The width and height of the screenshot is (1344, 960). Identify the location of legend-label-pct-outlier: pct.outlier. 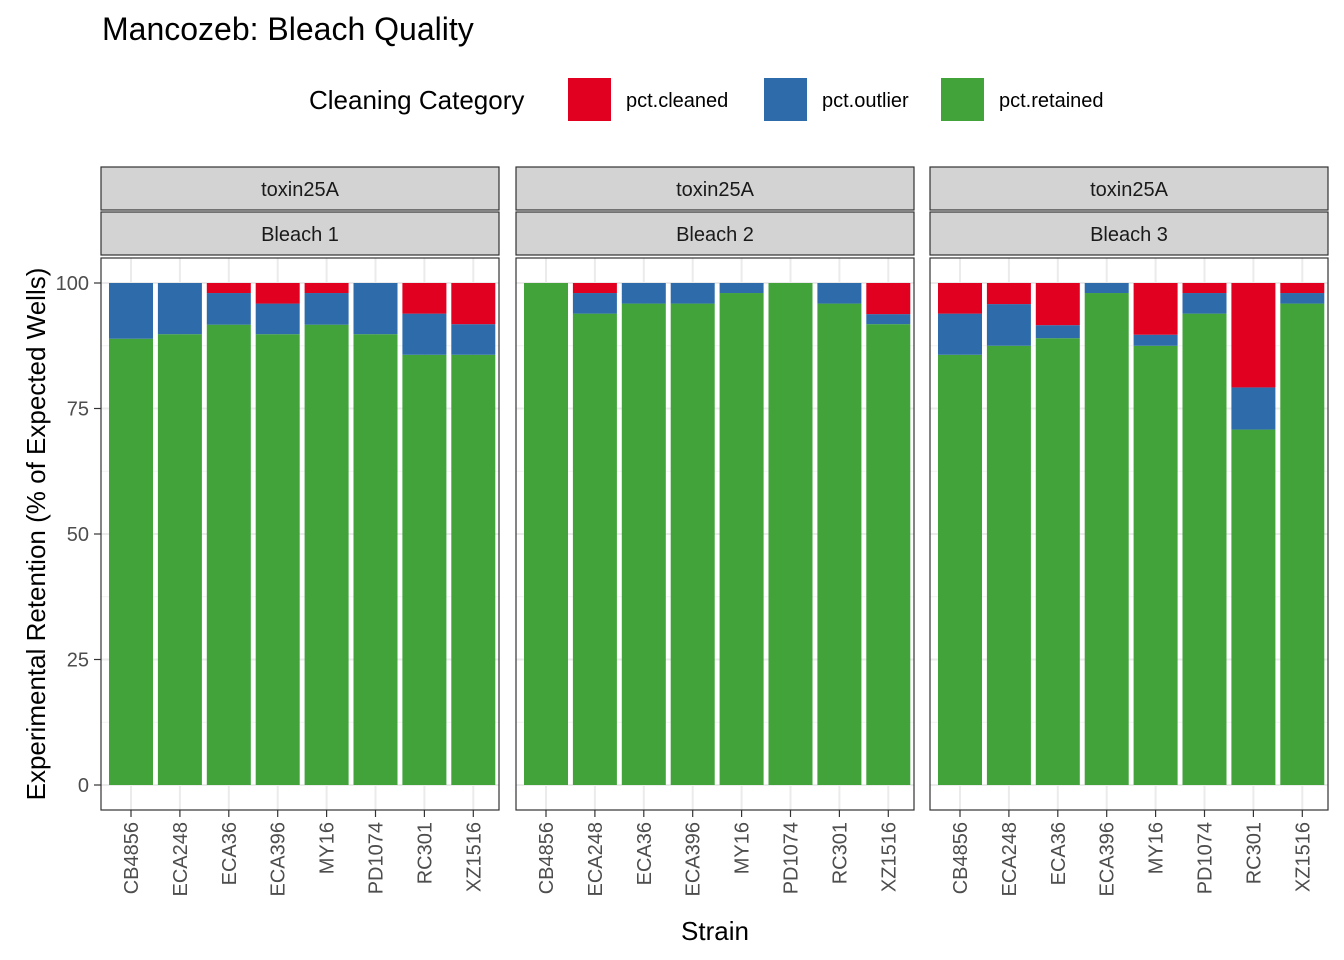
(865, 101).